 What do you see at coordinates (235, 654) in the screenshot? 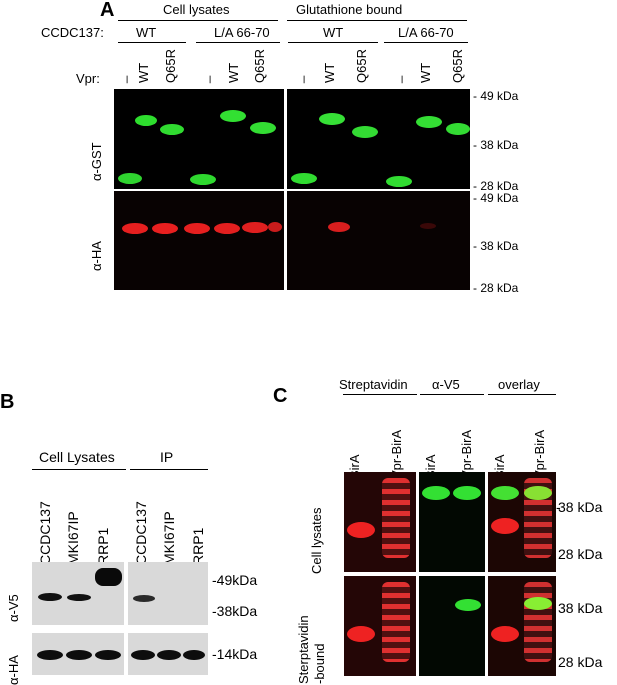
I see `mw-marker: -14kDa` at bounding box center [235, 654].